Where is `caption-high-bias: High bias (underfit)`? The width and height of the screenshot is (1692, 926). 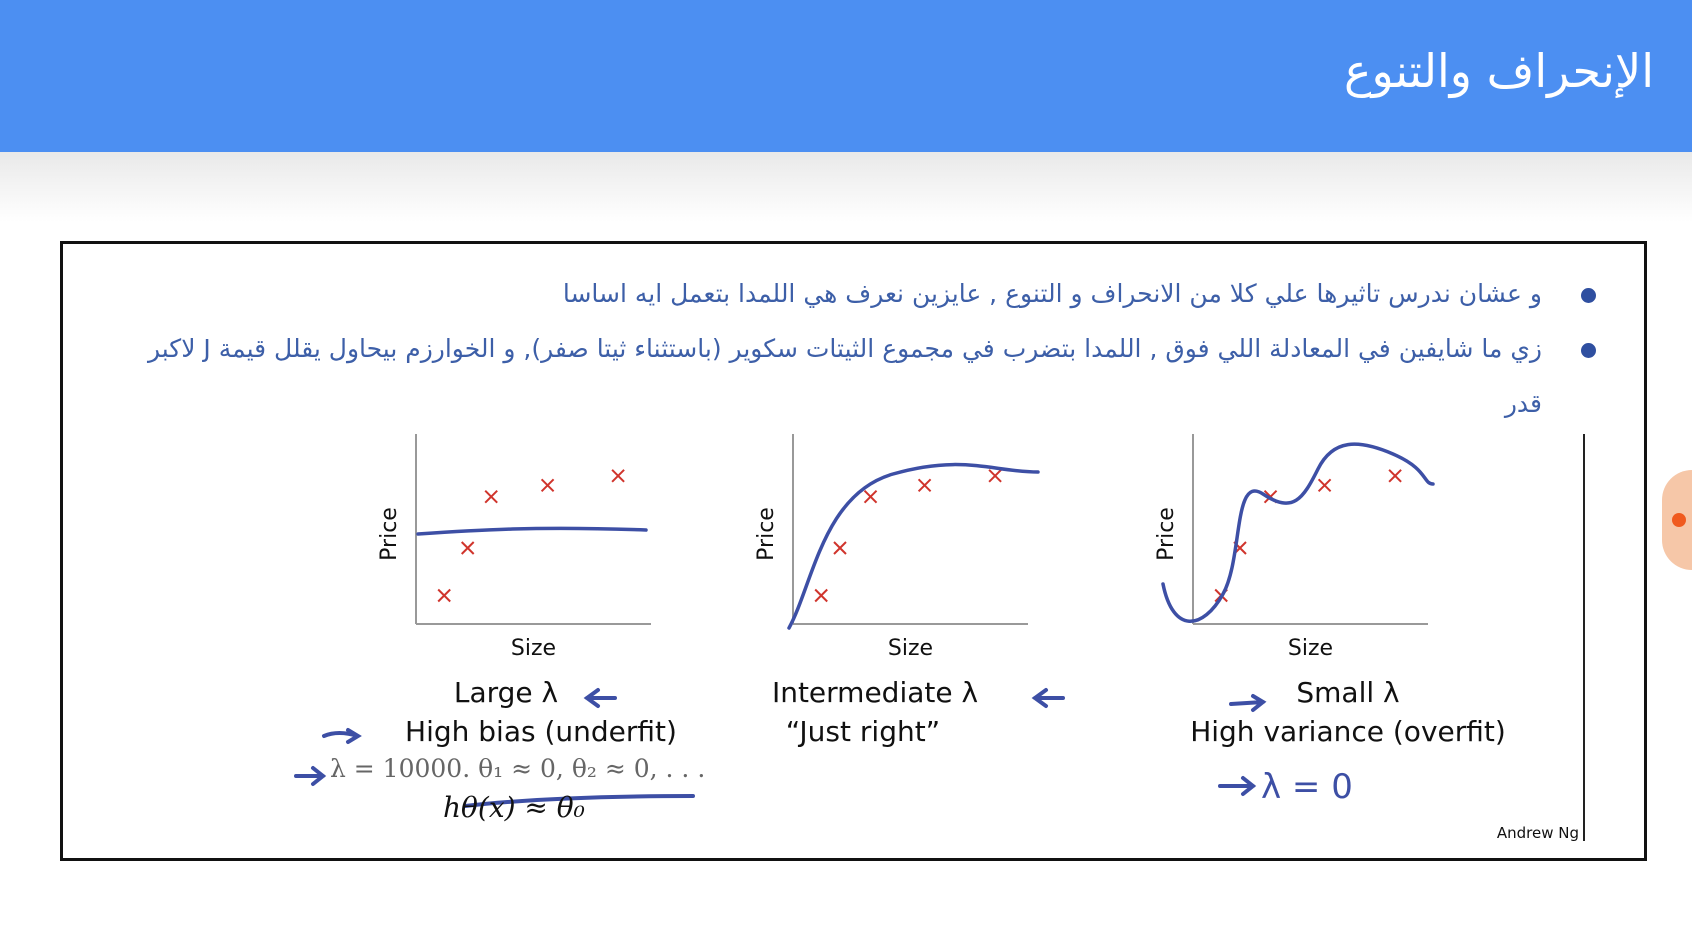 caption-high-bias: High bias (underfit) is located at coordinates (541, 731).